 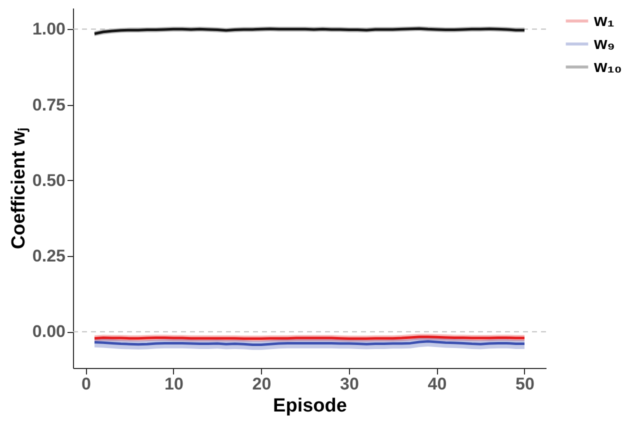 I want to click on y-tick-label: 0.00, so click(x=49, y=332).